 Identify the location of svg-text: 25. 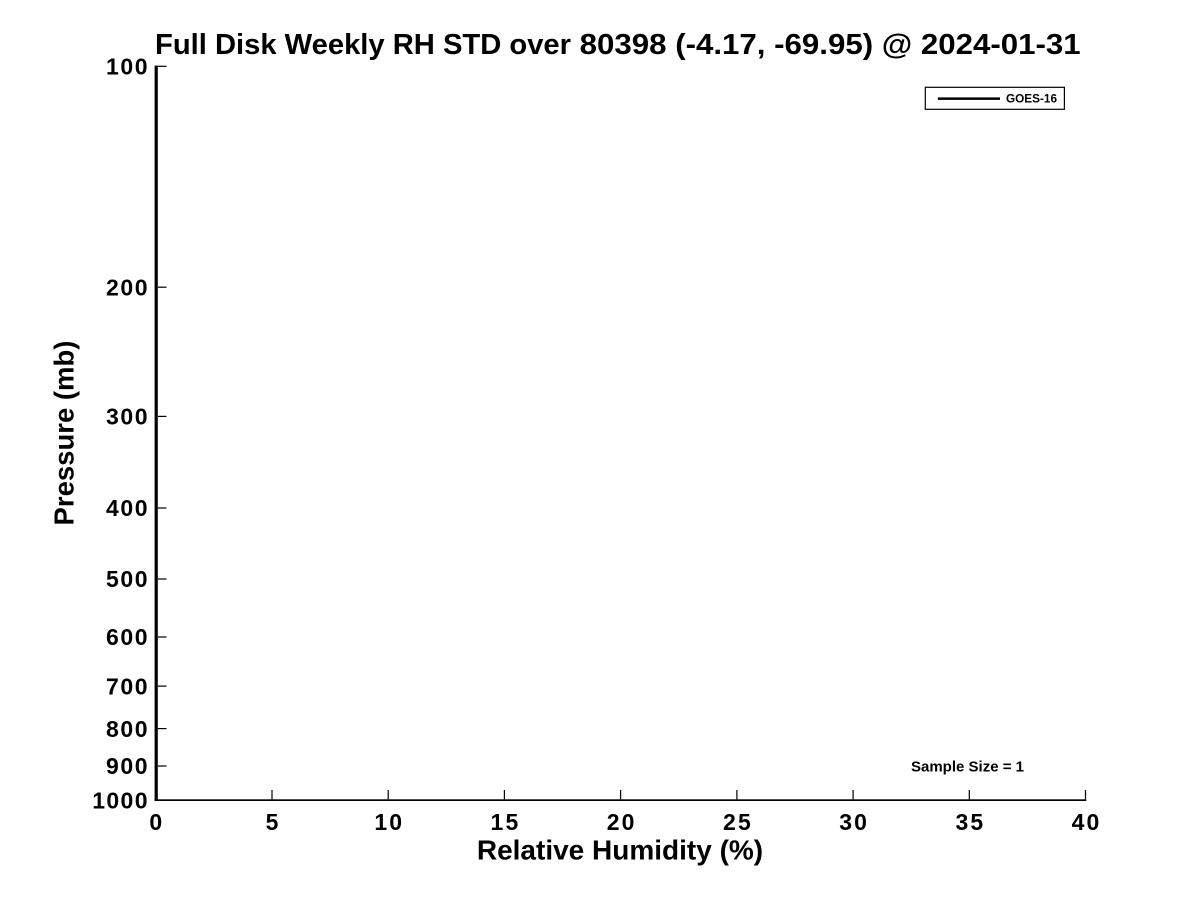
(737, 822).